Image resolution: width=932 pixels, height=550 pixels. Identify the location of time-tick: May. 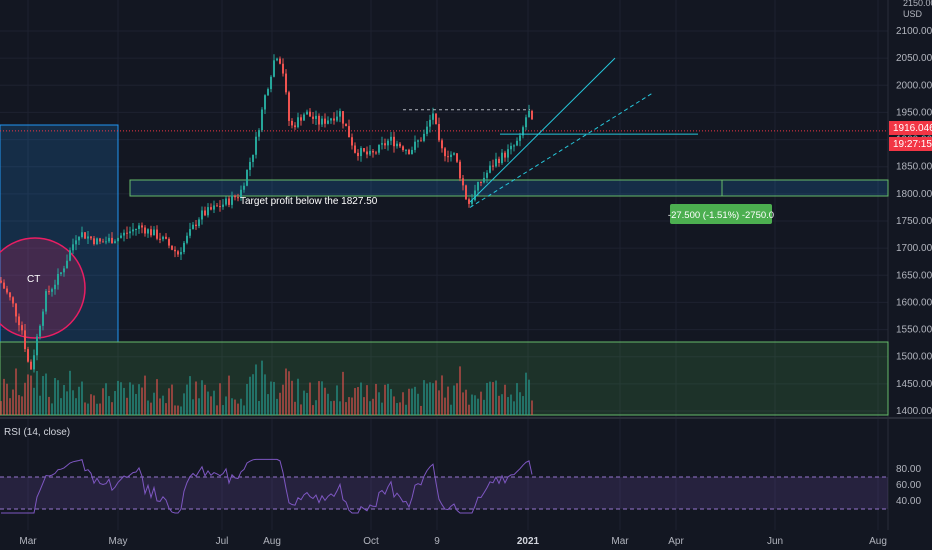
(118, 541).